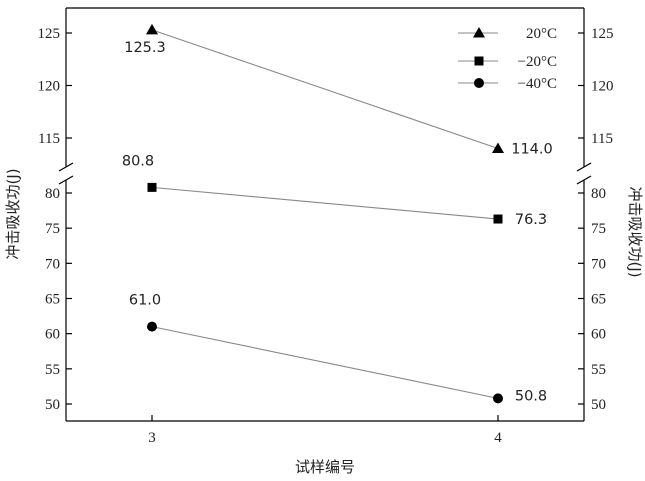  I want to click on y-tick-label-right: 80, so click(598, 194).